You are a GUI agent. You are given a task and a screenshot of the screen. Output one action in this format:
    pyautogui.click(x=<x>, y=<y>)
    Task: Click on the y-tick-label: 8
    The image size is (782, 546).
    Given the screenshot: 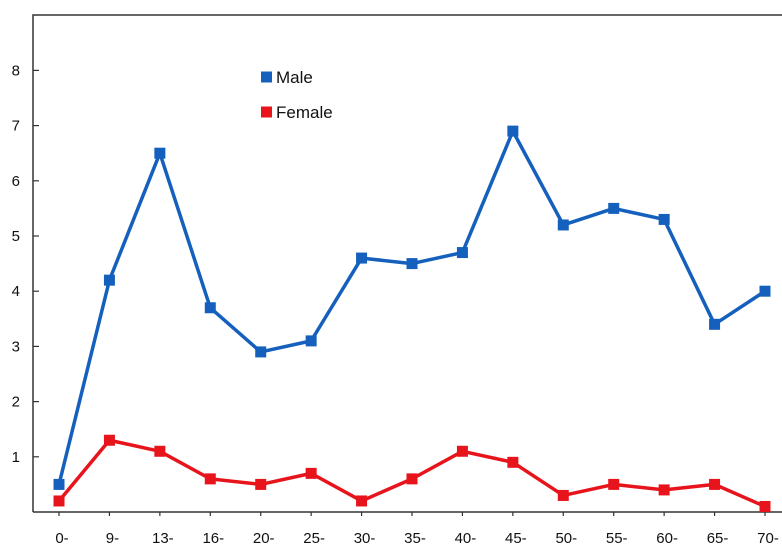 What is the action you would take?
    pyautogui.click(x=16, y=70)
    